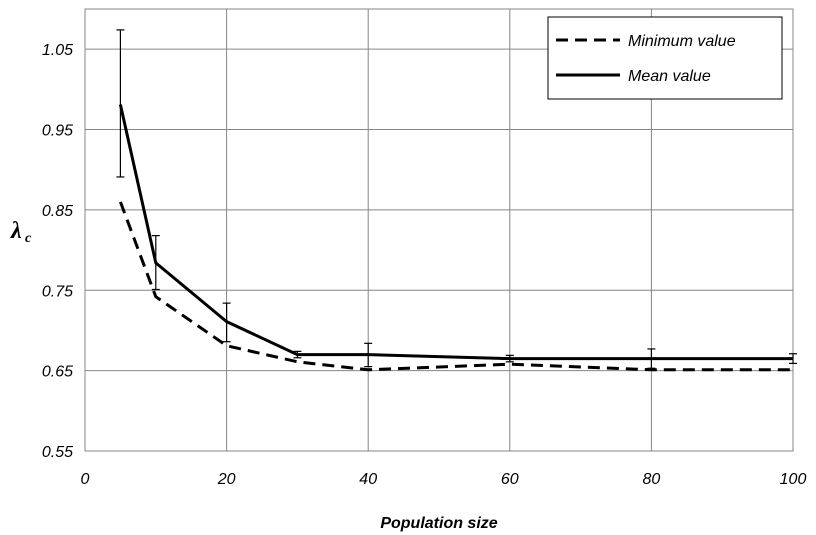 Image resolution: width=816 pixels, height=535 pixels. I want to click on legend-label-minimum-value: Minimum value, so click(682, 41).